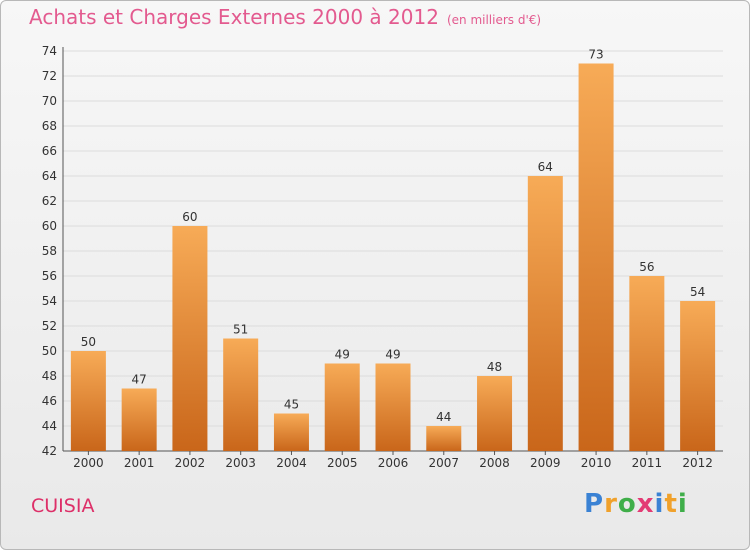  I want to click on value-label-2008: 48, so click(494, 367).